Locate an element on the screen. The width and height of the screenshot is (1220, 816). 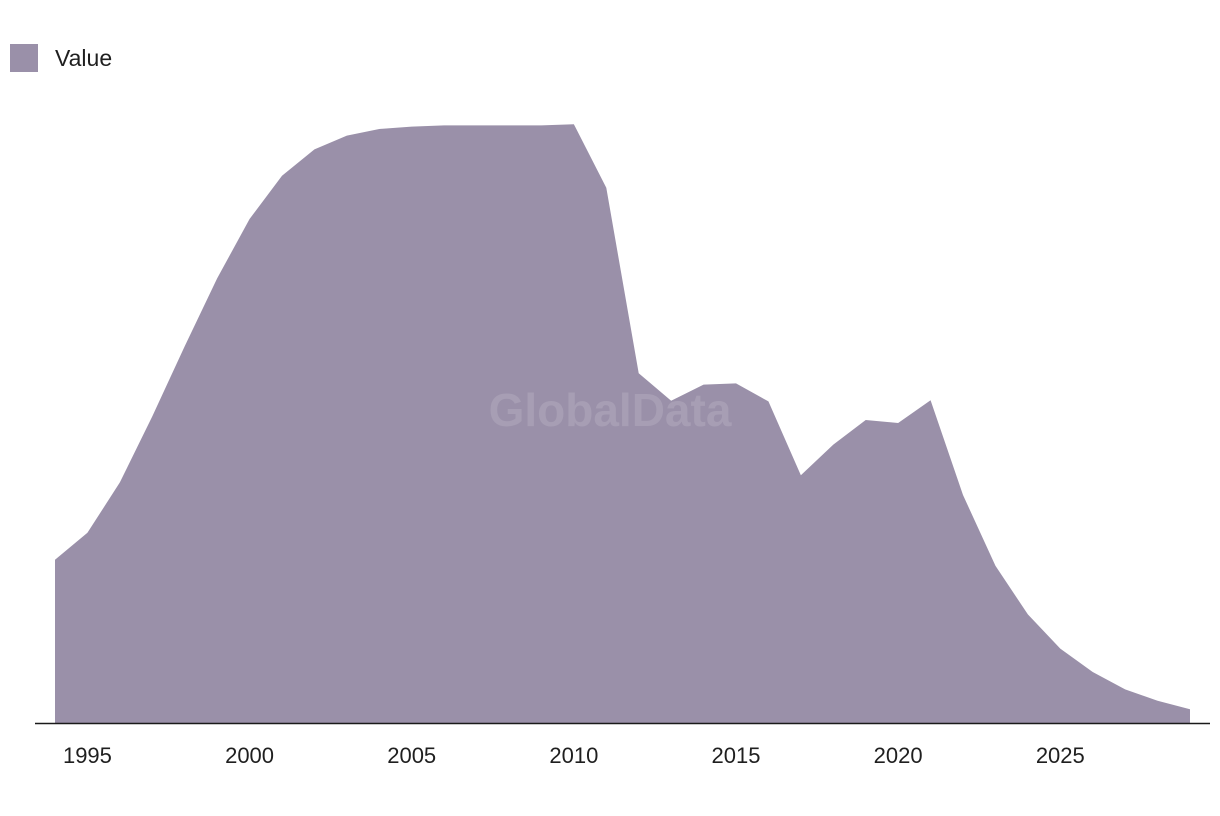
x-tick-label: 2005 is located at coordinates (411, 755).